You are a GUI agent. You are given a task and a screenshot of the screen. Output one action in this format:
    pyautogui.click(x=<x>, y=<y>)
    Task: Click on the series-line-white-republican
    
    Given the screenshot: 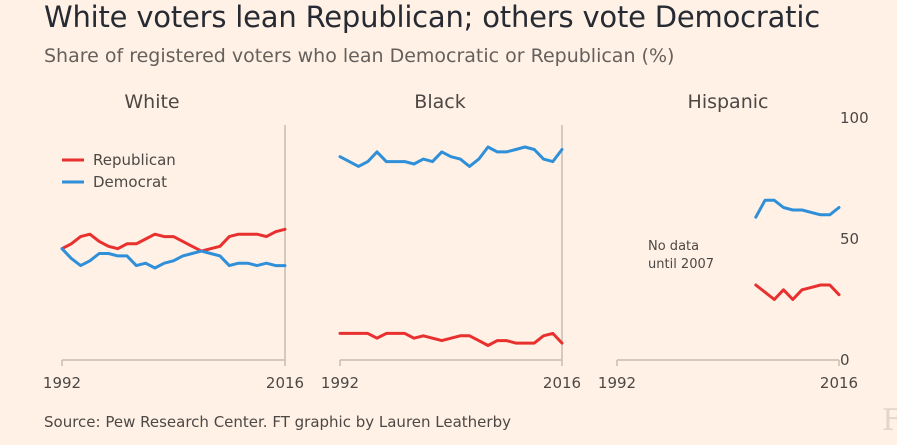 What is the action you would take?
    pyautogui.click(x=173, y=240)
    